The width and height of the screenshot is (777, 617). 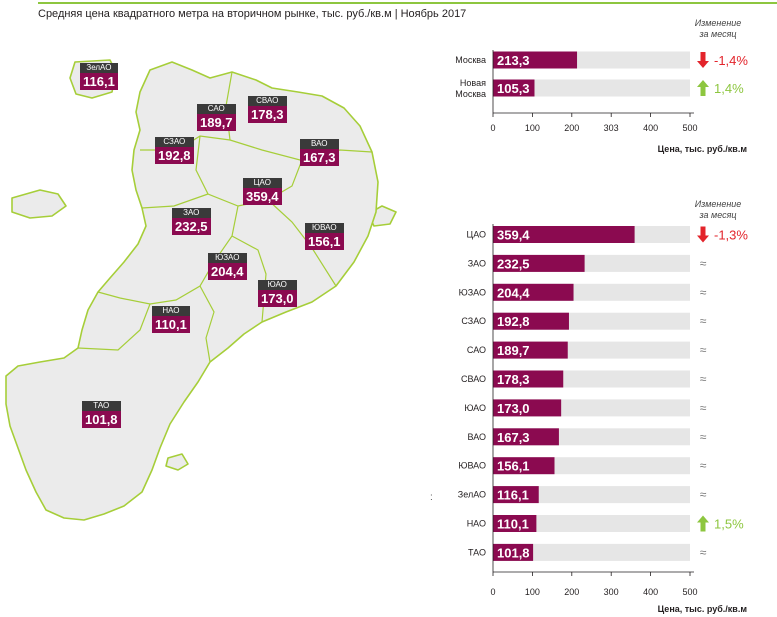 What do you see at coordinates (611, 592) in the screenshot?
I see `chart2-tick-label: 300` at bounding box center [611, 592].